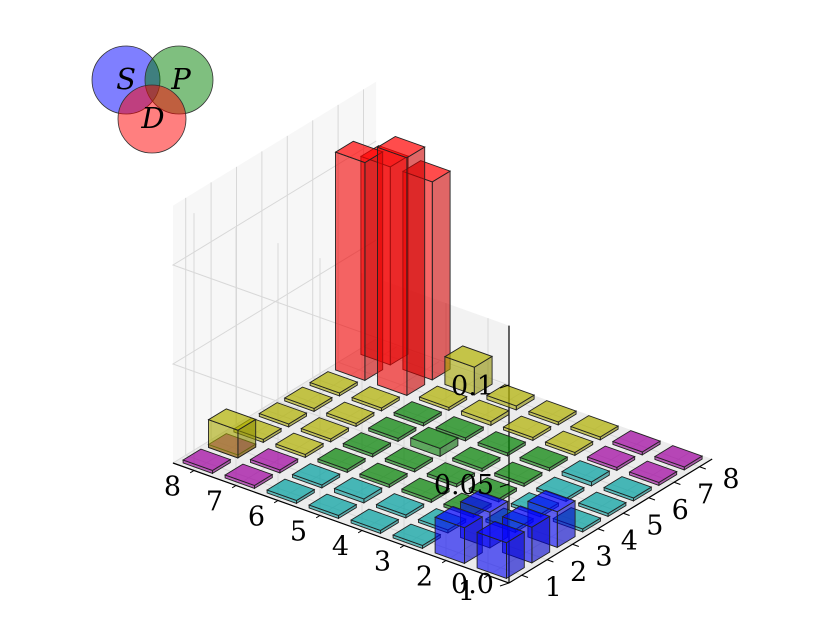 The width and height of the screenshot is (831, 643). I want to click on y-tick-label: 3, so click(382, 562).